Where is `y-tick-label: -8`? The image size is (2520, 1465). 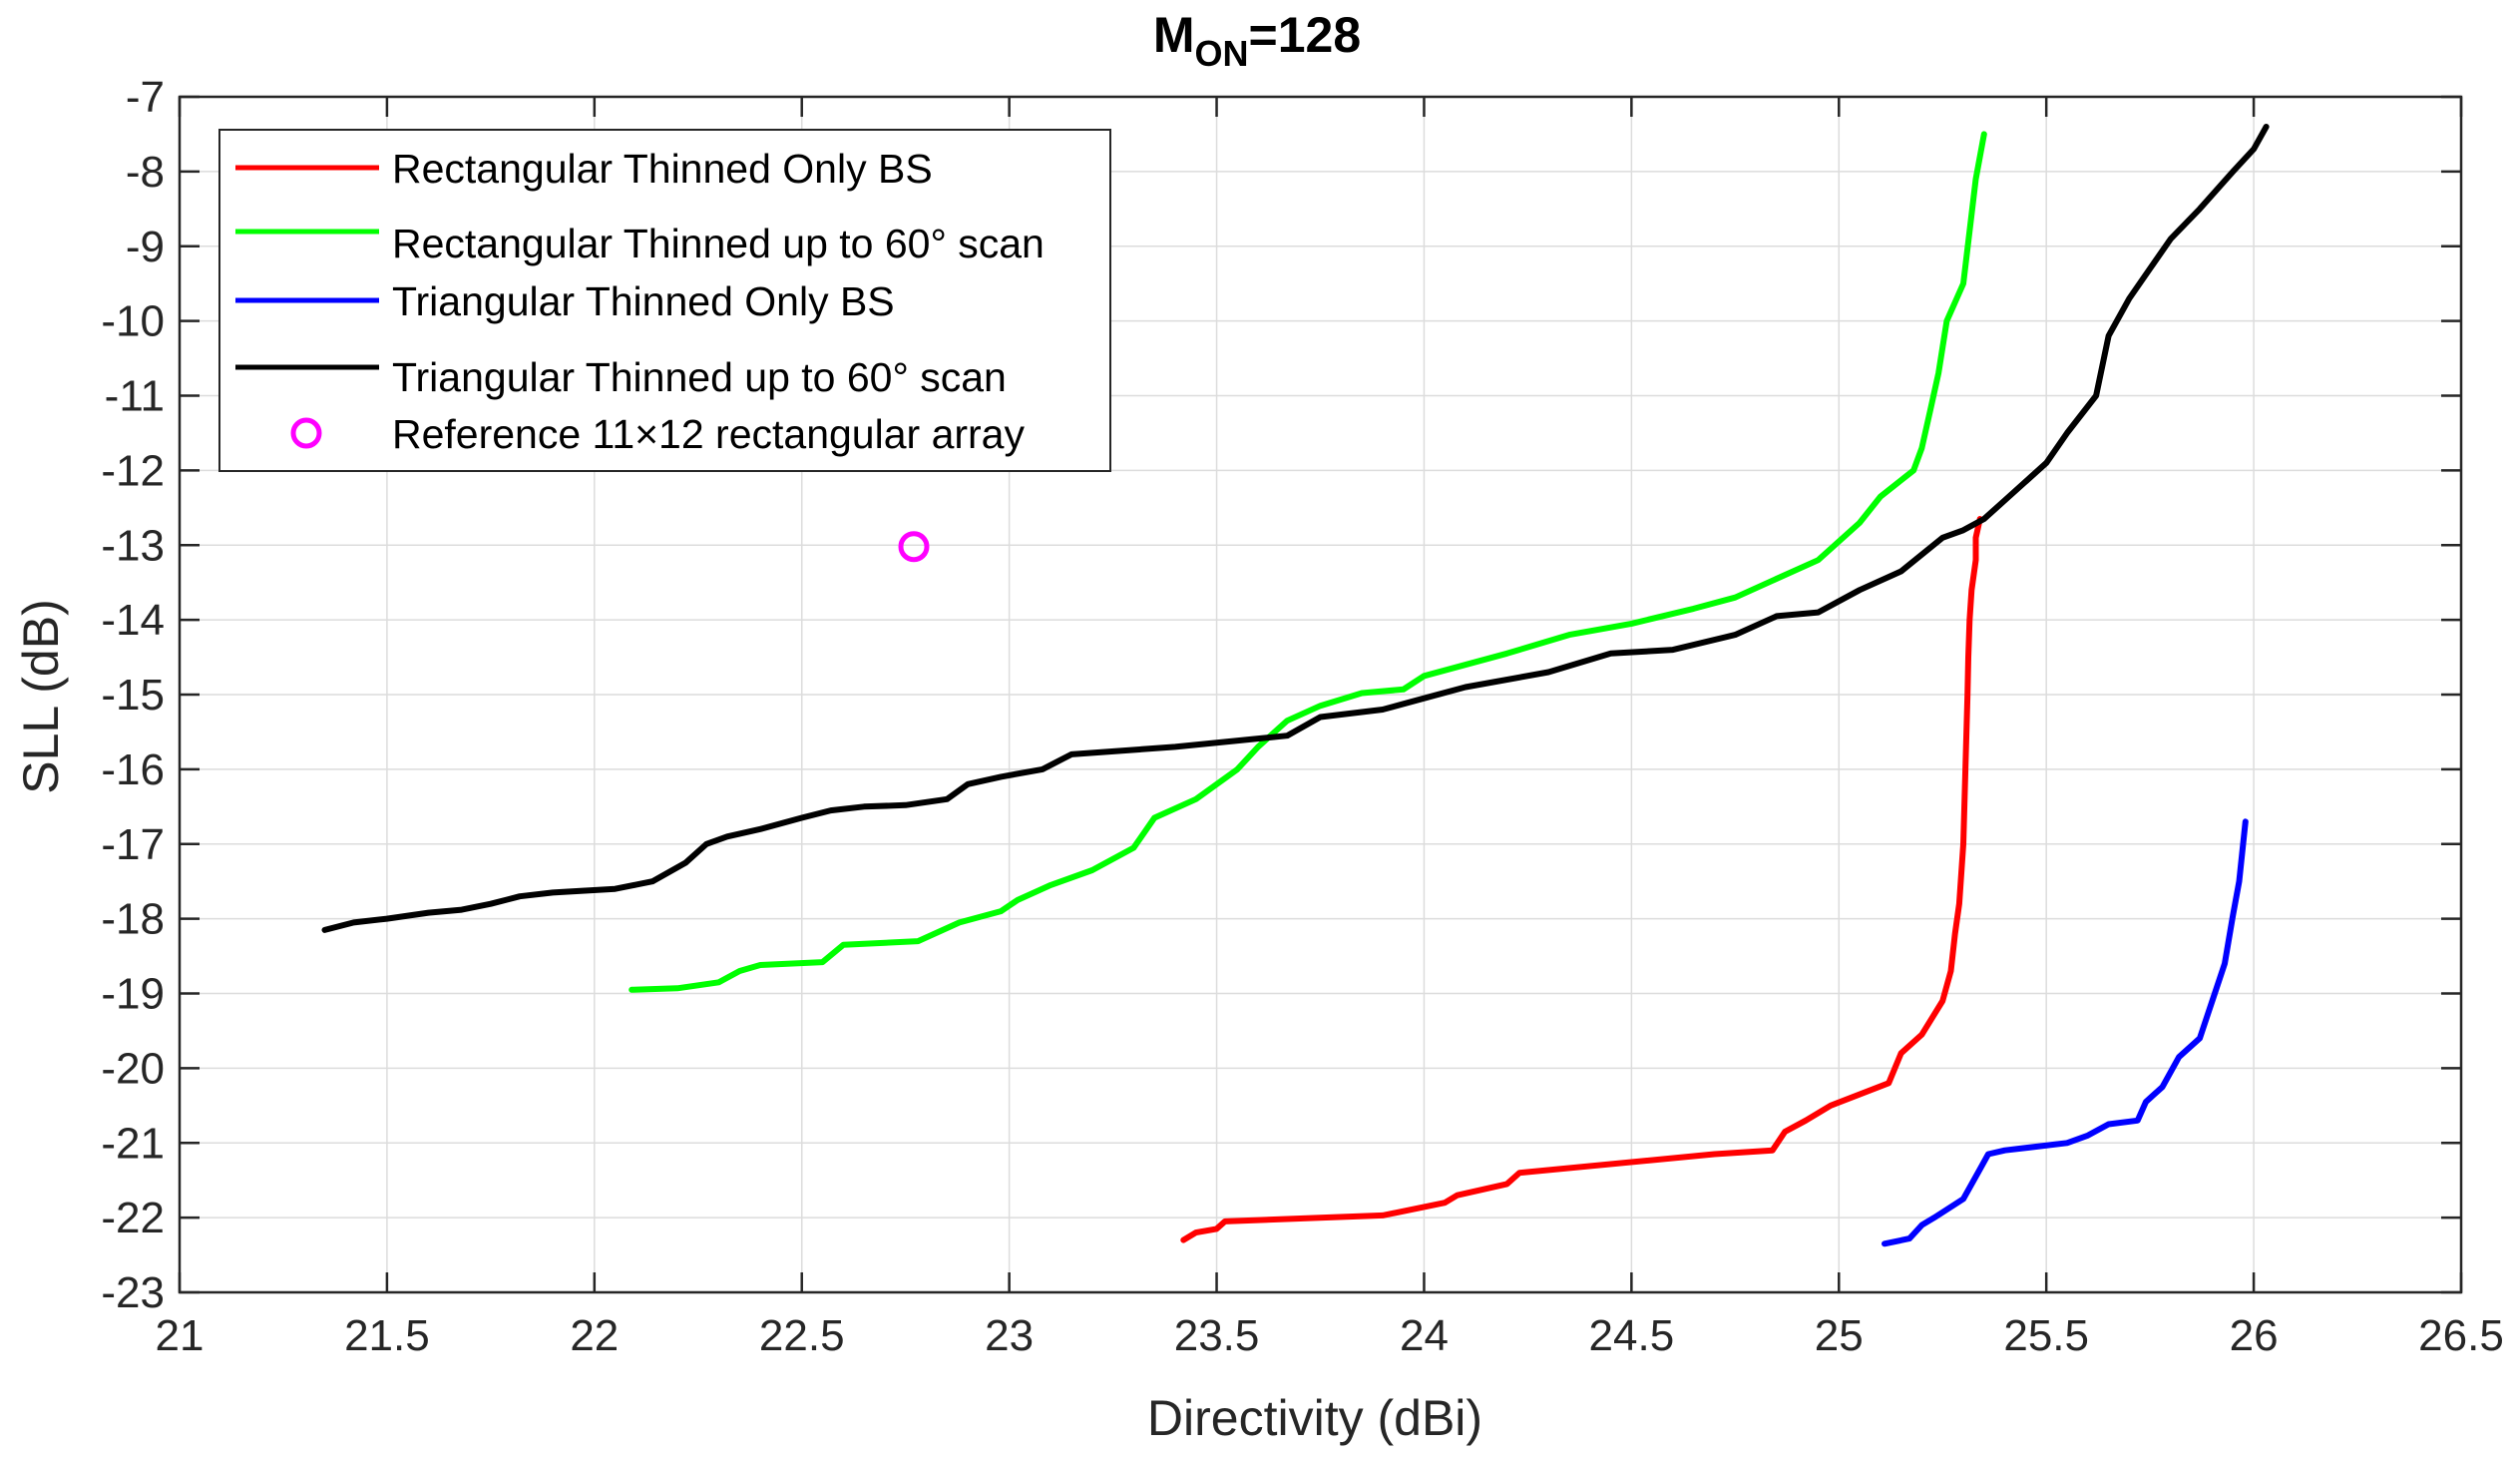
y-tick-label: -8 is located at coordinates (145, 172).